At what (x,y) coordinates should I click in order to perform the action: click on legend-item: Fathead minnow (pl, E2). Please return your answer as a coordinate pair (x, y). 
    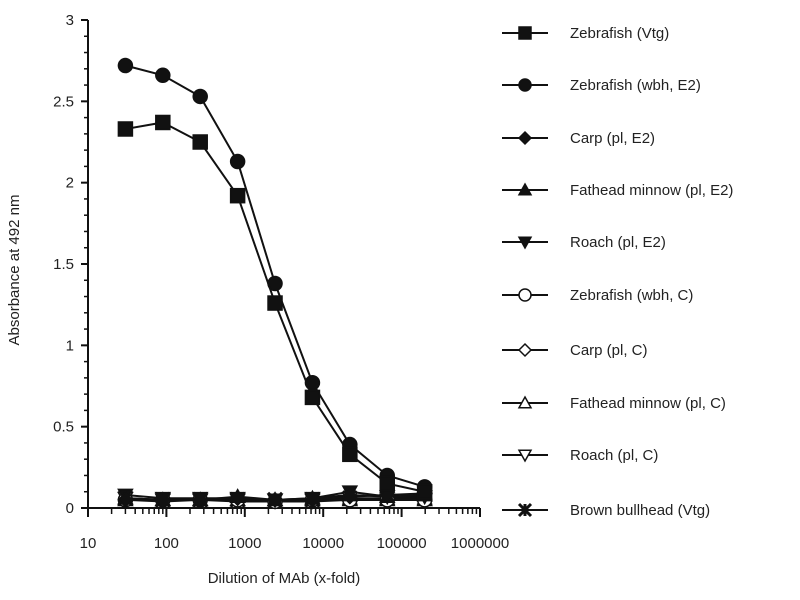
    Looking at the image, I should click on (617, 190).